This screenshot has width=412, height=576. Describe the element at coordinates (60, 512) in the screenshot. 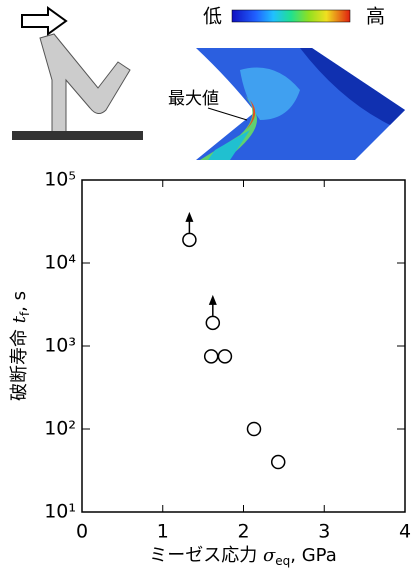

I see `y-tick-label: 10¹` at that location.